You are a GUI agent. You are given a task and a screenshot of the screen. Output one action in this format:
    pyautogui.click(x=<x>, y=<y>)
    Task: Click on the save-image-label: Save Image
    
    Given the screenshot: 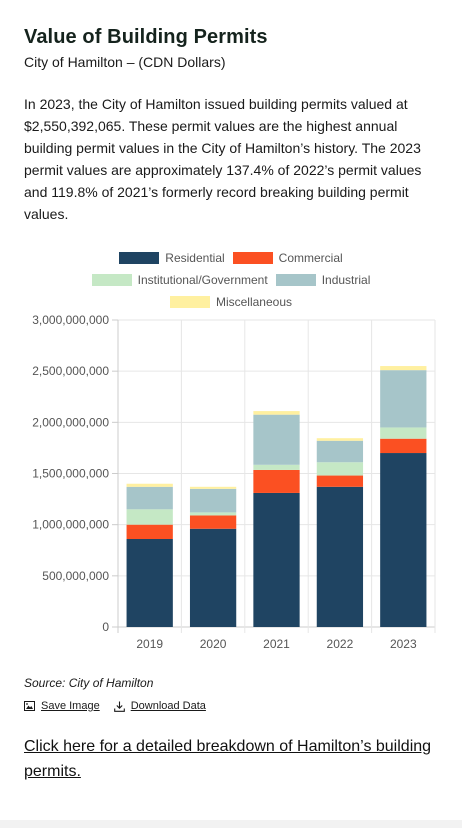 What is the action you would take?
    pyautogui.click(x=70, y=706)
    